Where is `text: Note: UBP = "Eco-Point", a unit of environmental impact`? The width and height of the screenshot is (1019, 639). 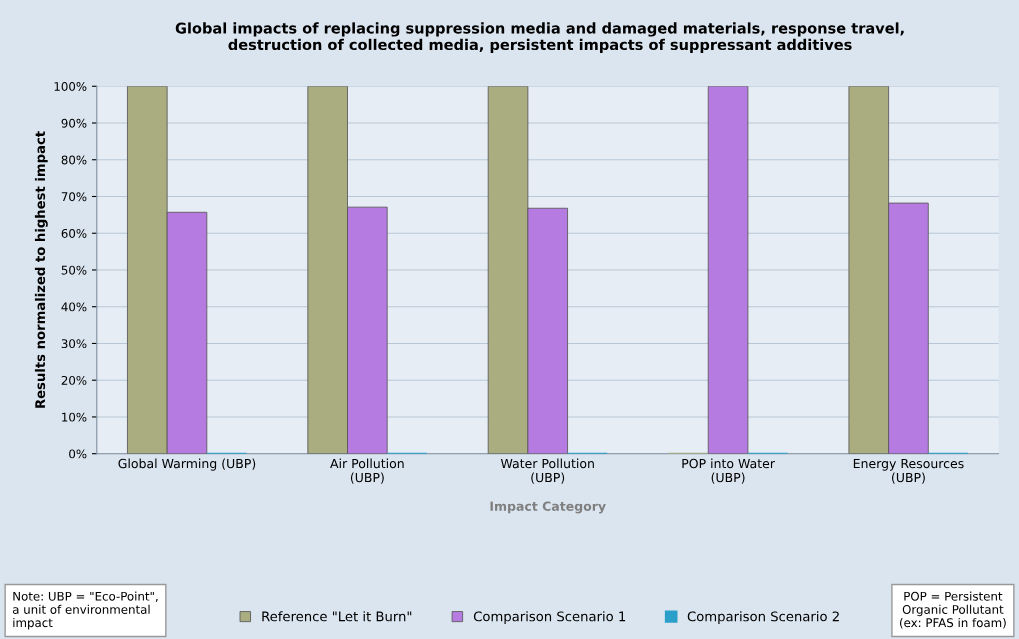 text: Note: UBP = "Eco-Point", a unit of environmental impact is located at coordinates (85, 610).